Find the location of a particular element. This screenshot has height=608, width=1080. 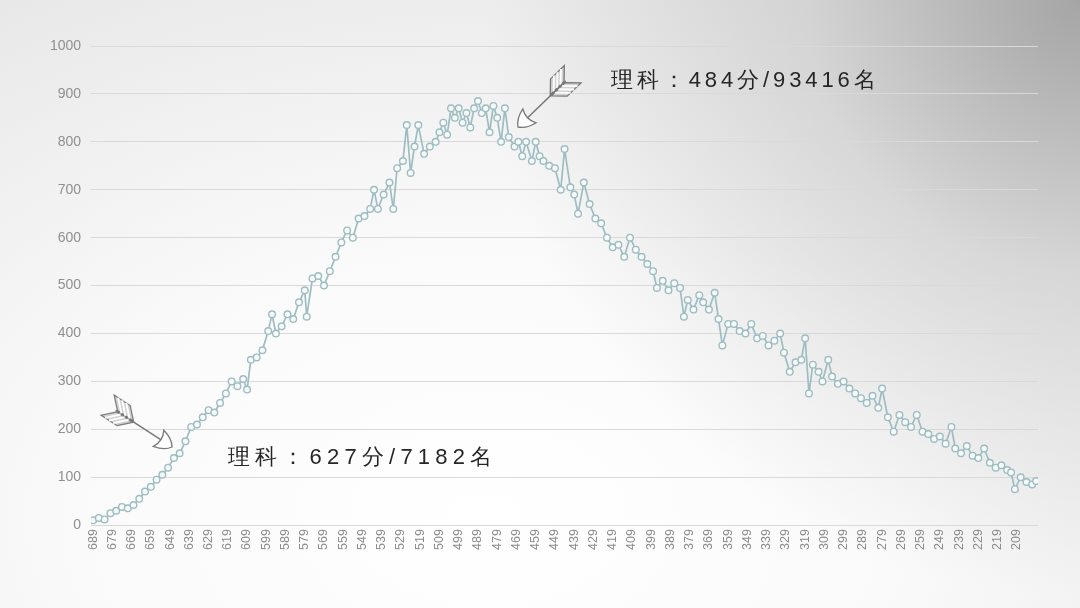

x-tick-label: 679 is located at coordinates (111, 539).